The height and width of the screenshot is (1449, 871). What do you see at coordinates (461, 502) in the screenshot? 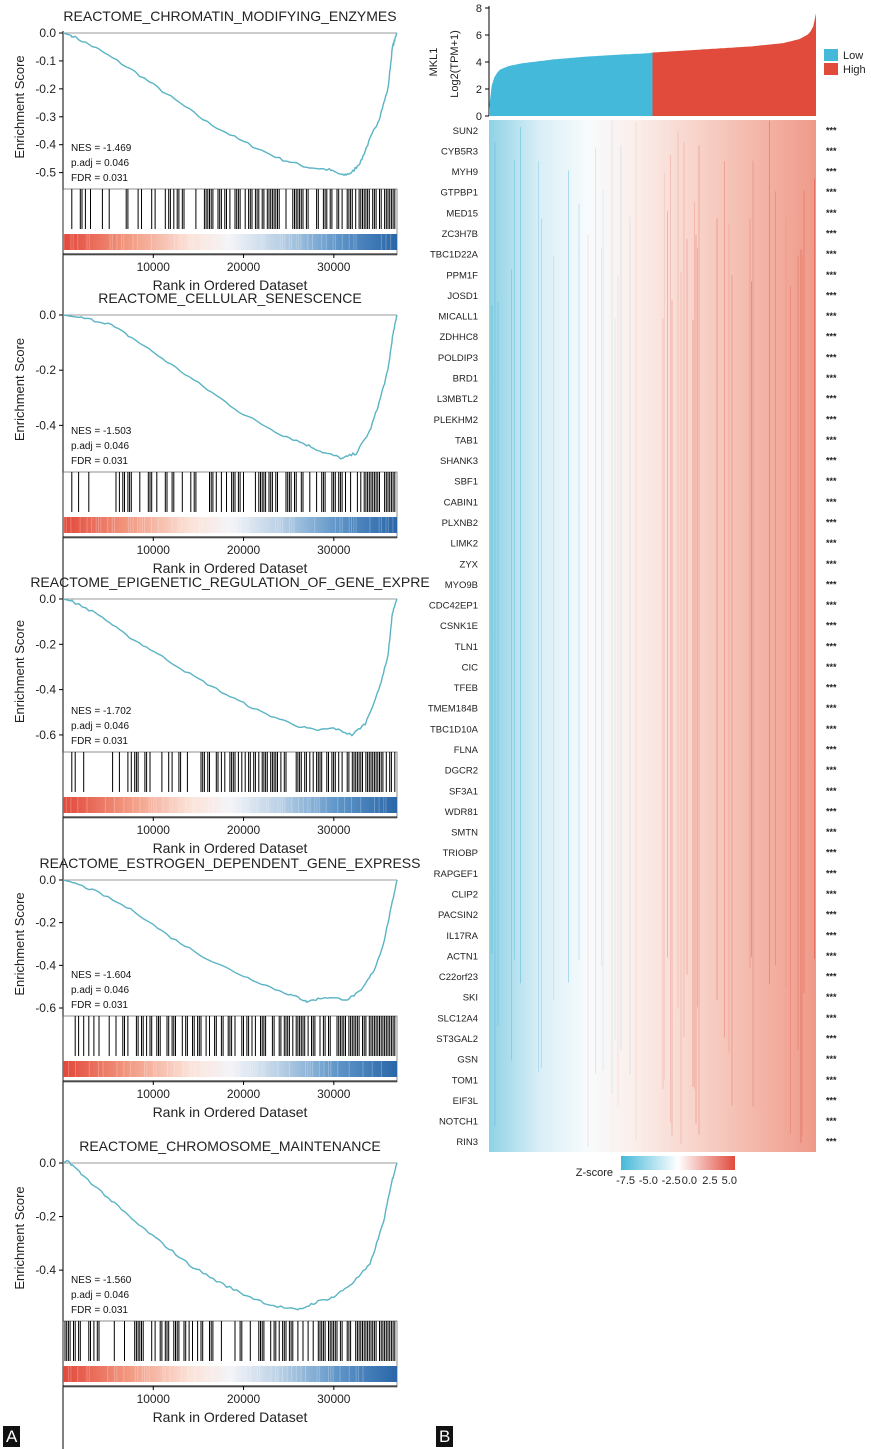
I see `gene-label: CABIN1` at bounding box center [461, 502].